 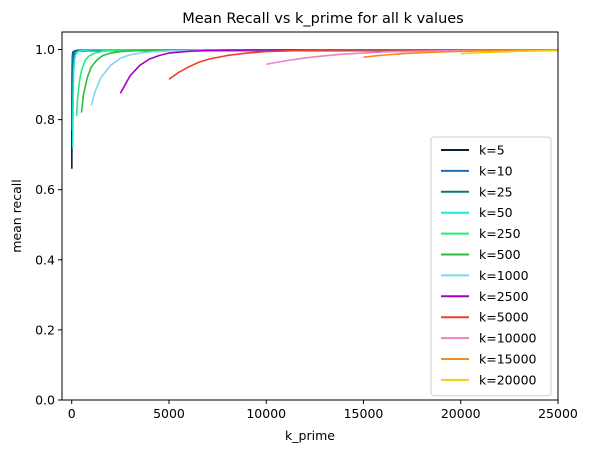 I want to click on legend-box, so click(x=491, y=266).